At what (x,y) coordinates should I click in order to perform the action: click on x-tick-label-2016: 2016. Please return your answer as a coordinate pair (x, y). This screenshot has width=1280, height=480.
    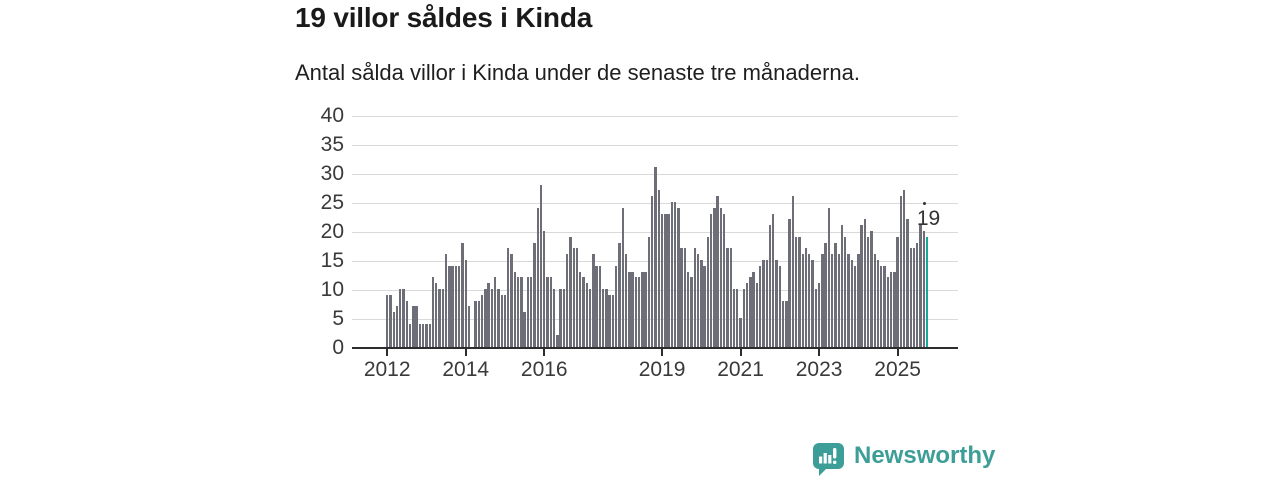
    Looking at the image, I should click on (544, 369).